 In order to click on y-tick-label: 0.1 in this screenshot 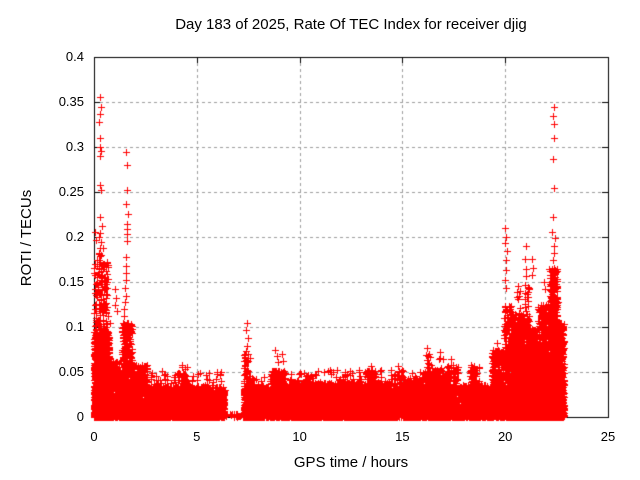, I will do `click(74, 326)`.